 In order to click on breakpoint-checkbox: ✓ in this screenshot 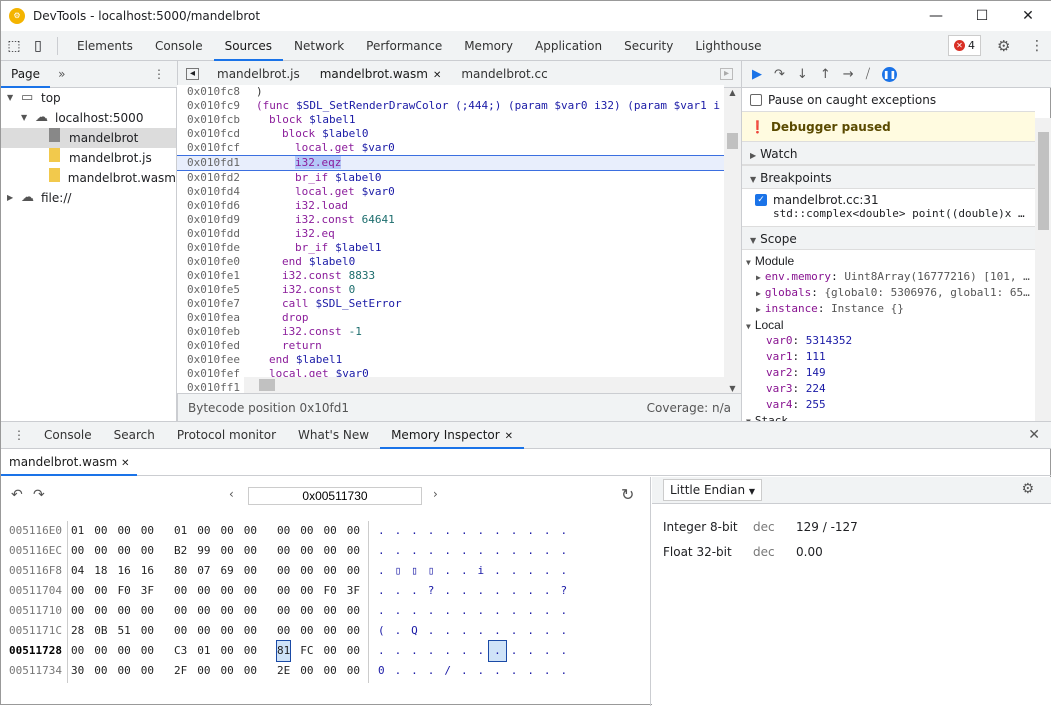, I will do `click(761, 200)`.